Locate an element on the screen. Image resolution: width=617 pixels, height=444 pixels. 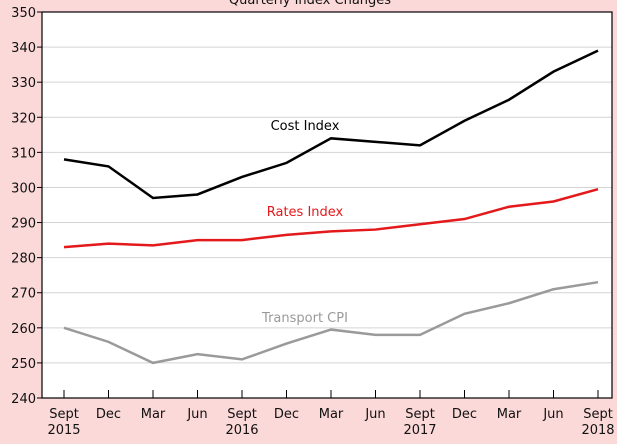
chart-title: Quarterly Index Changes is located at coordinates (310, 4).